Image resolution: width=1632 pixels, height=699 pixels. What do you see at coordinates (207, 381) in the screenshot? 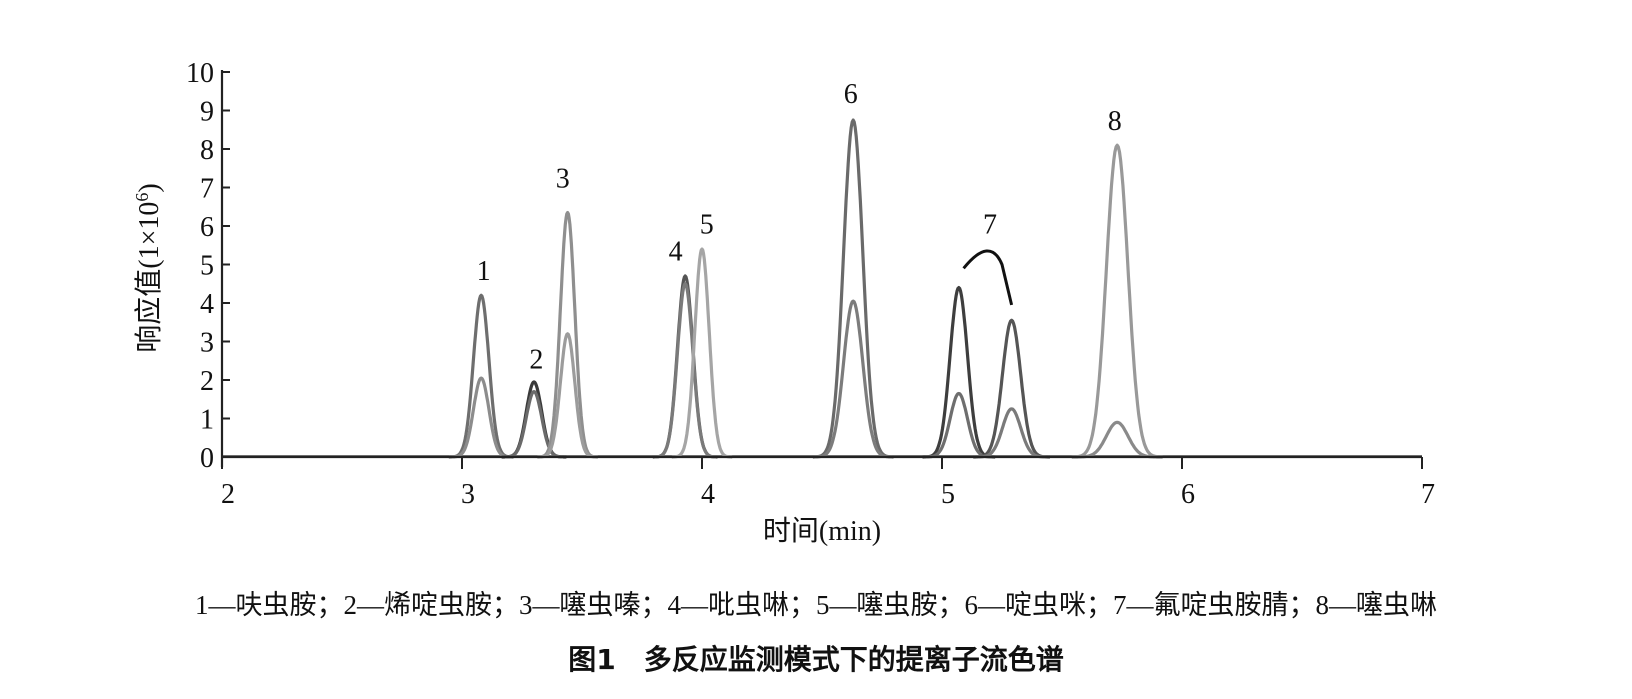
I see `y-tick-label-2: 2` at bounding box center [207, 381].